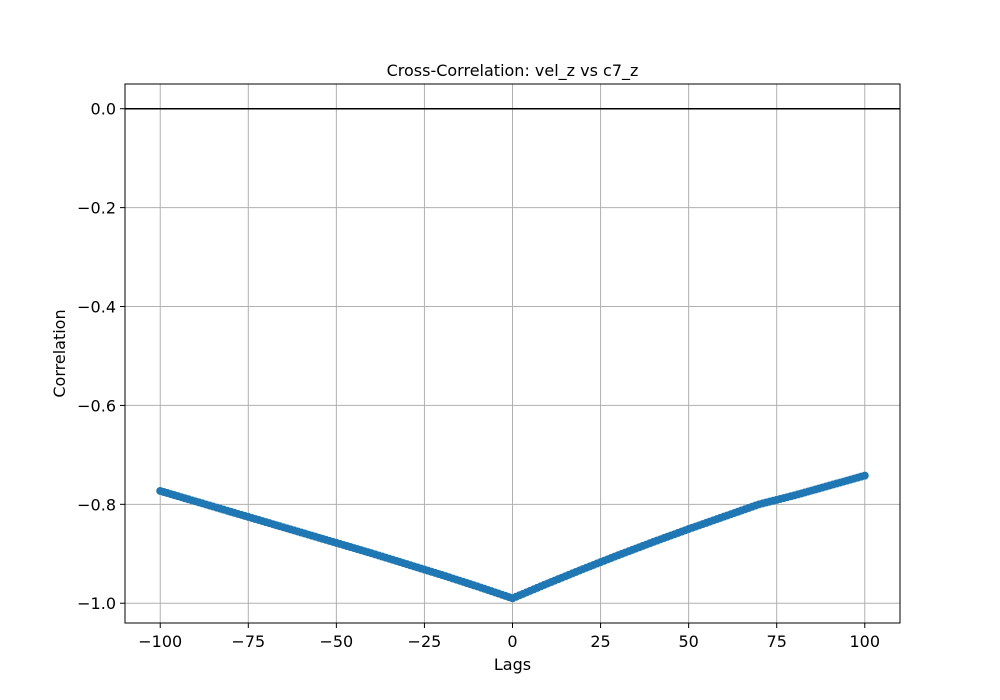  I want to click on y-tick-label: 0.0, so click(103, 109).